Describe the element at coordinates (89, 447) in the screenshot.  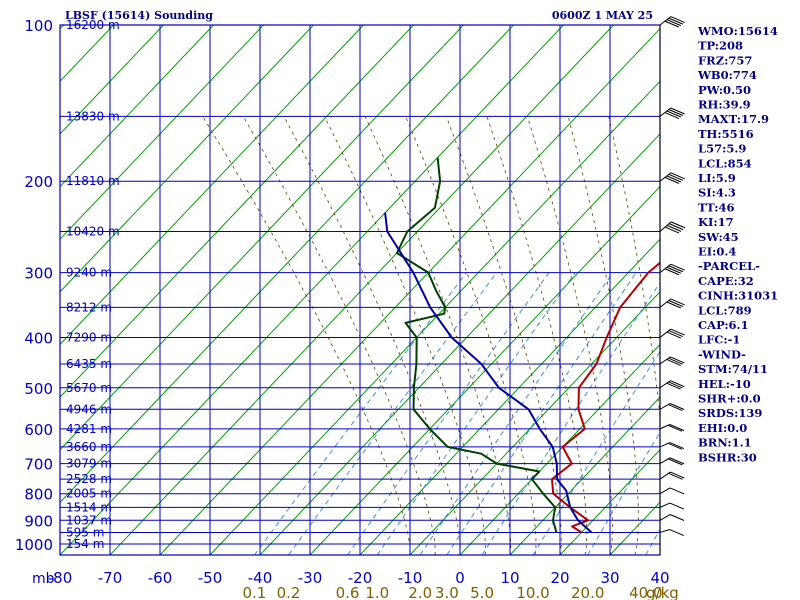
I see `height-label: 3660 m` at that location.